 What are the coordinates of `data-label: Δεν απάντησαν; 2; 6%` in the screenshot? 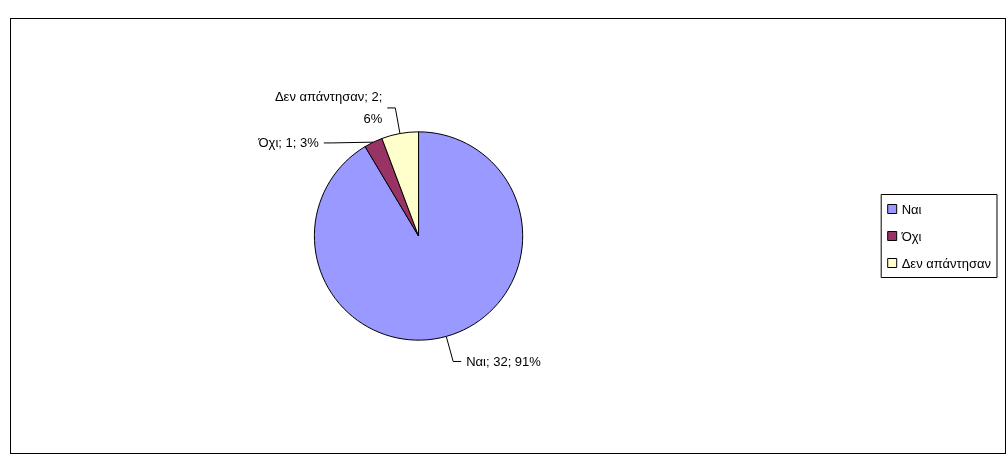 It's located at (328, 108).